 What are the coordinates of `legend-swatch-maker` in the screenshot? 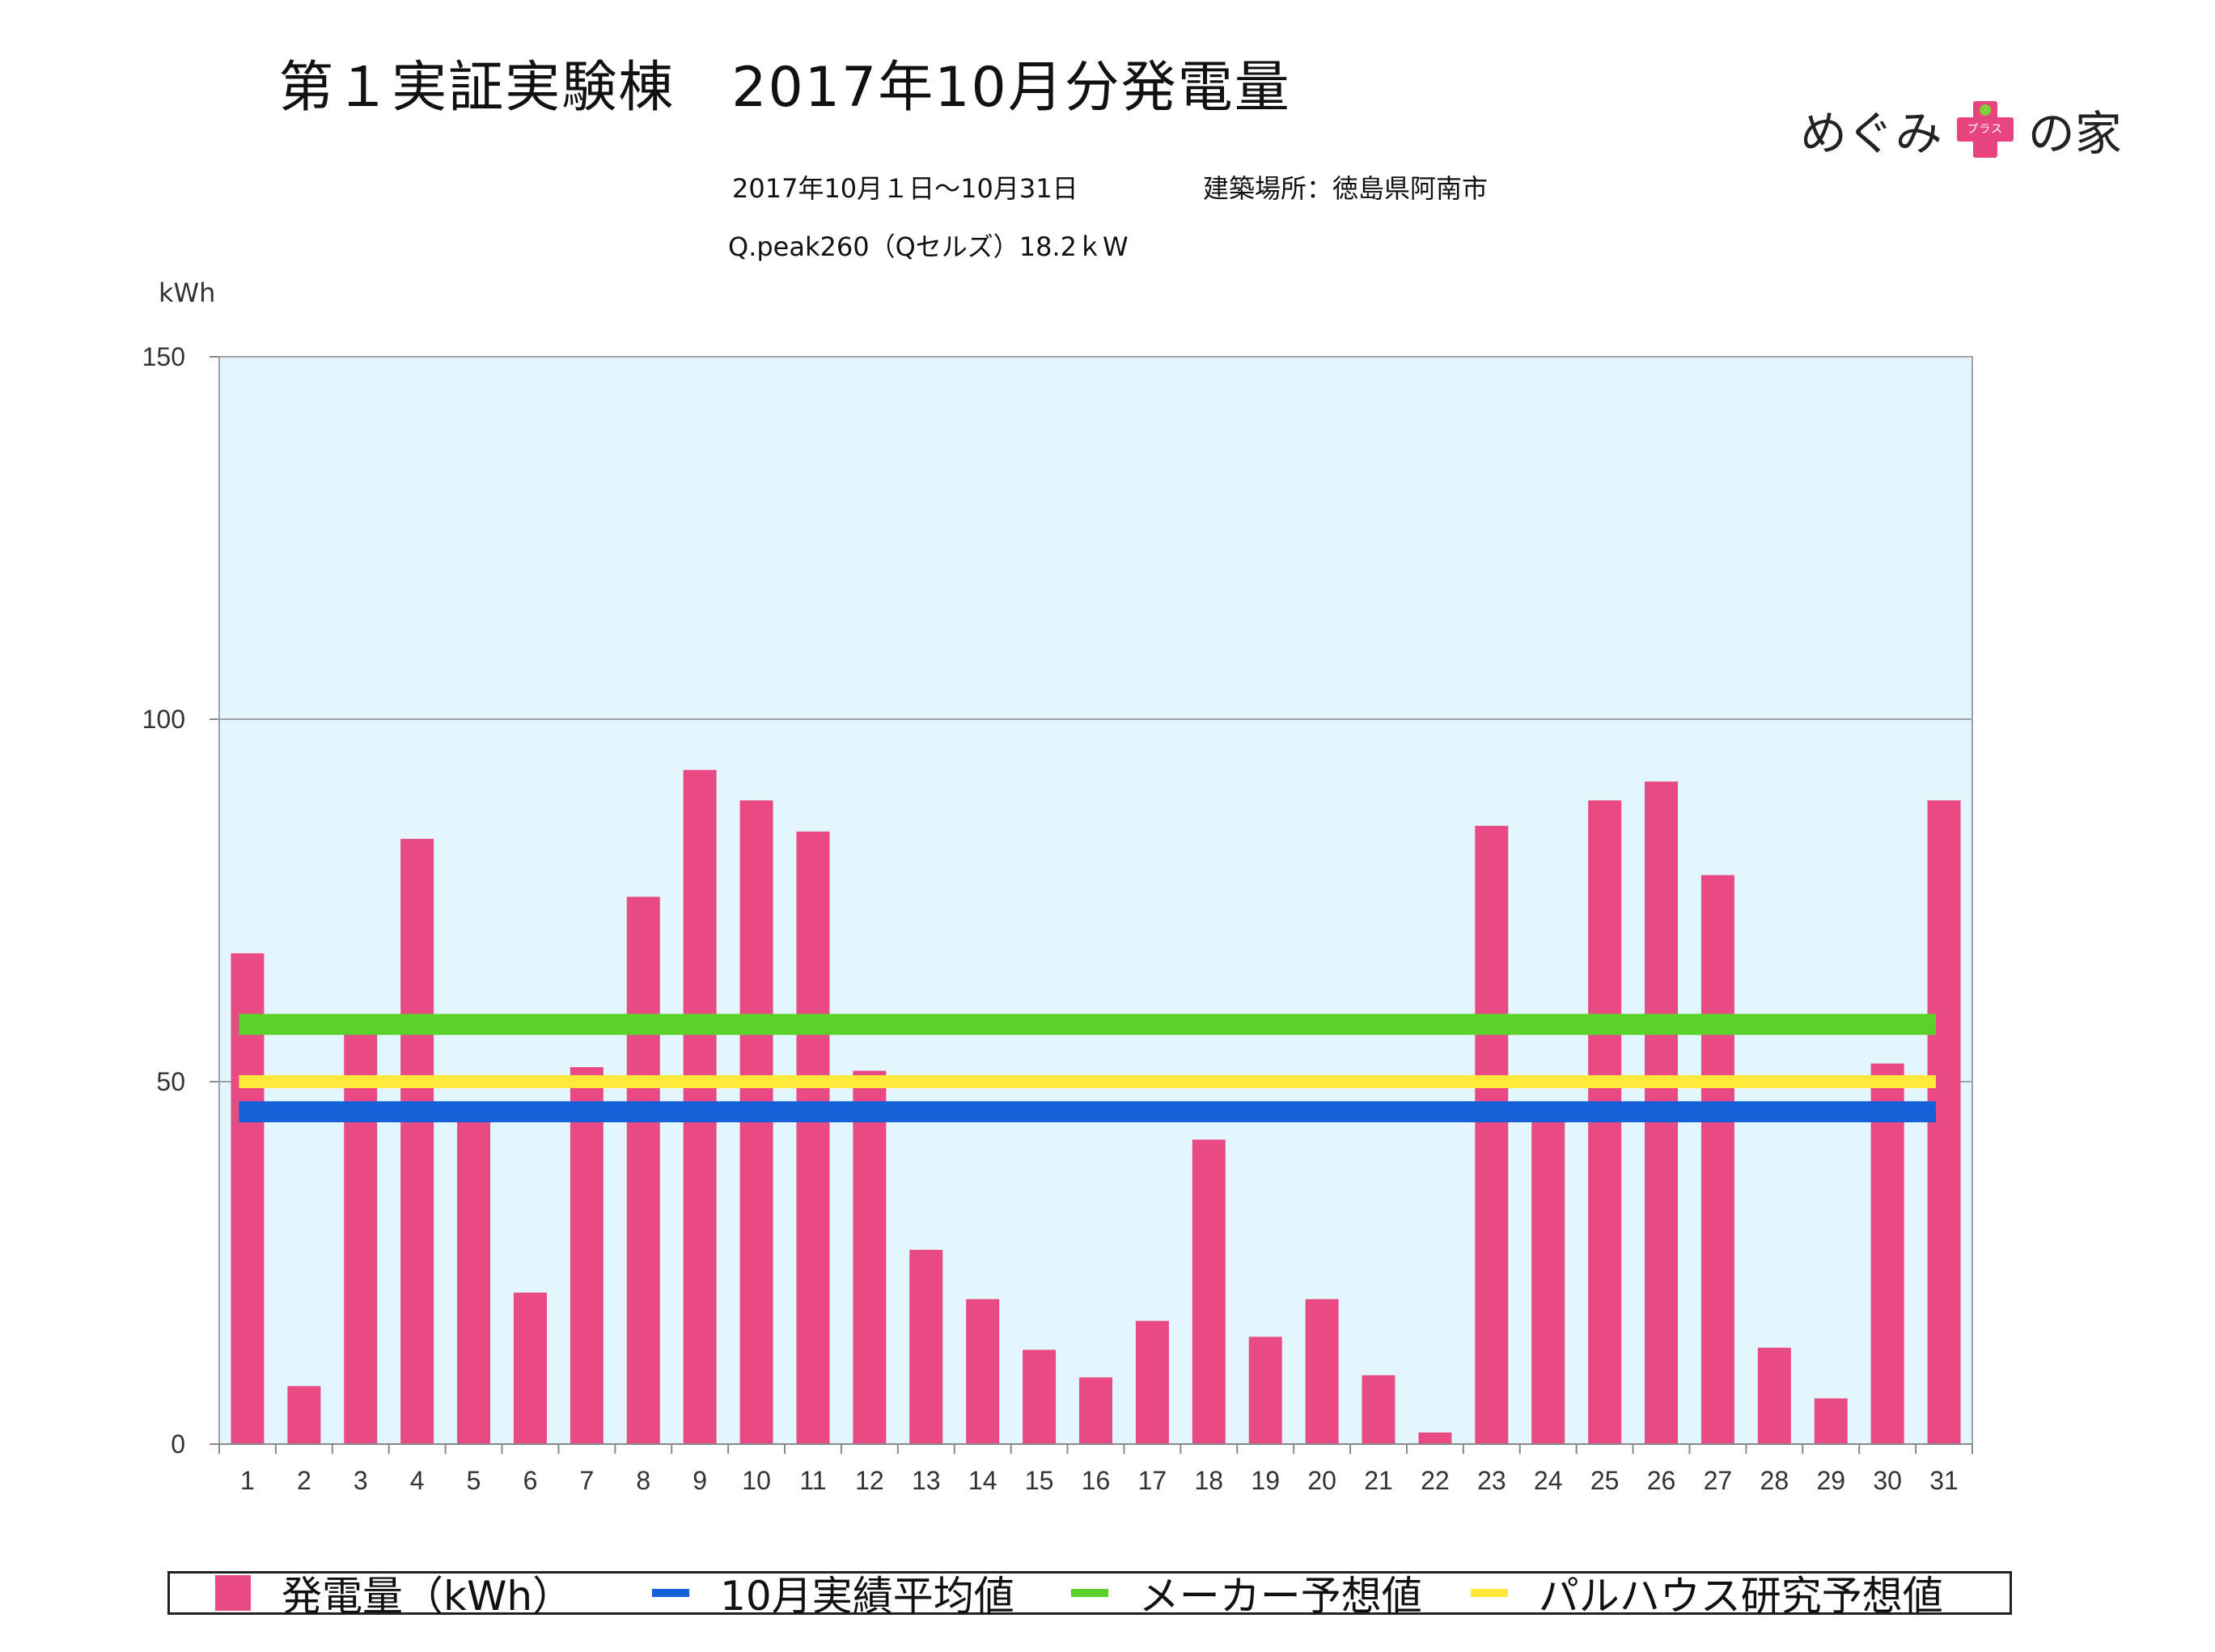 It's located at (1089, 1593).